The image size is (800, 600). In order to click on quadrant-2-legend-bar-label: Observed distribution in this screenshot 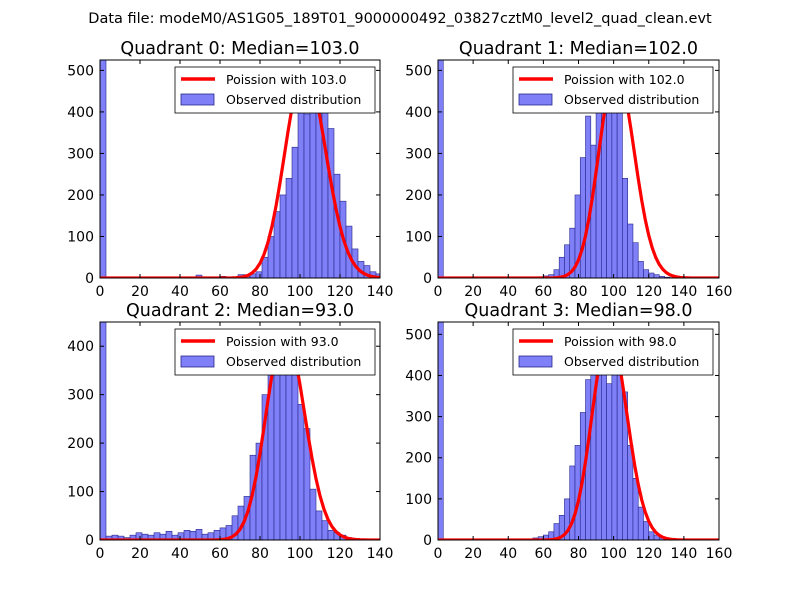, I will do `click(293, 361)`.